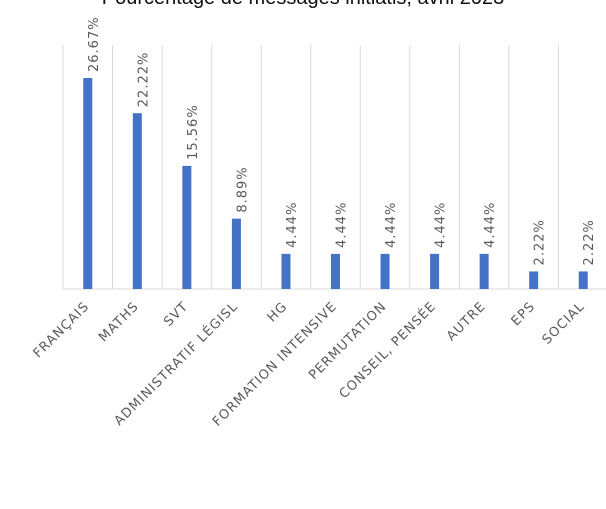  I want to click on tick-label: CONSEIL, PENSÉE, so click(387, 350).